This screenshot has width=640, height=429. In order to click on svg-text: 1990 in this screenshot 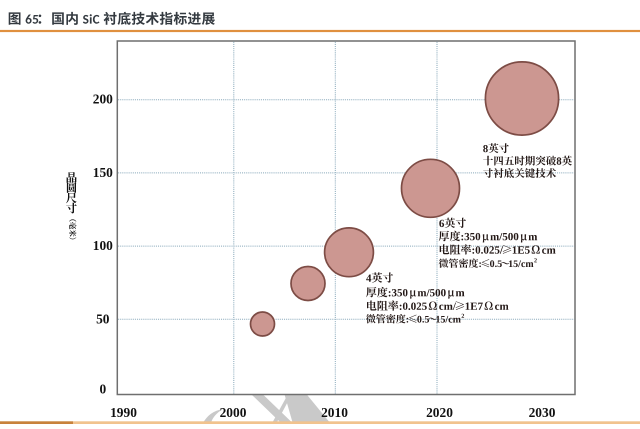, I will do `click(123, 412)`.